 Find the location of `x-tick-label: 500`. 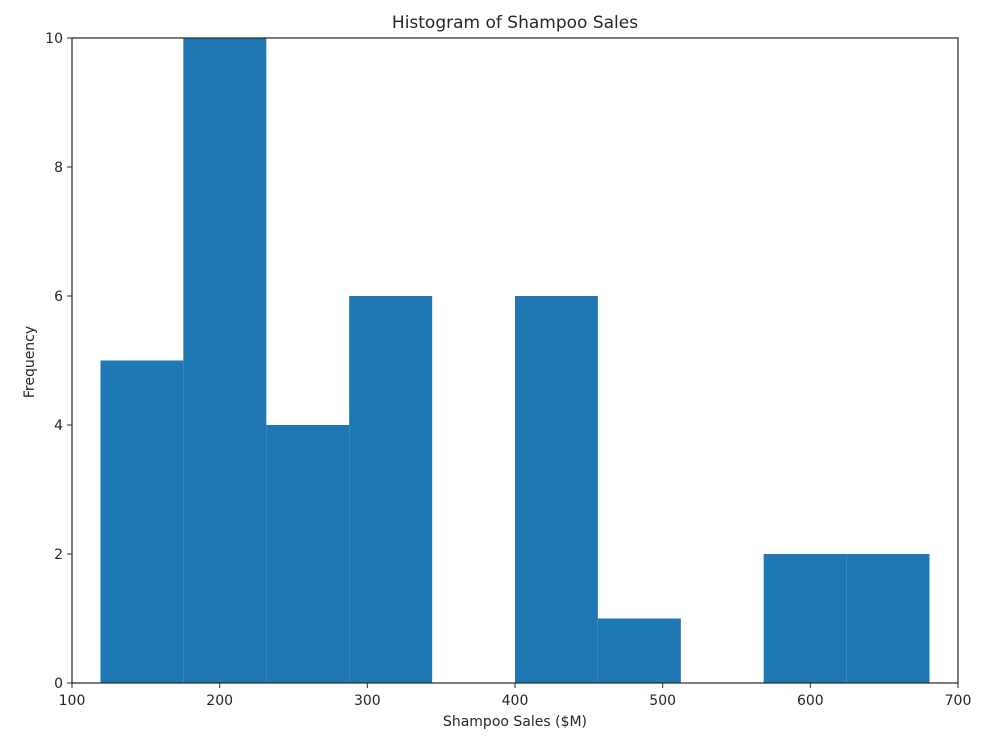

x-tick-label: 500 is located at coordinates (662, 701).